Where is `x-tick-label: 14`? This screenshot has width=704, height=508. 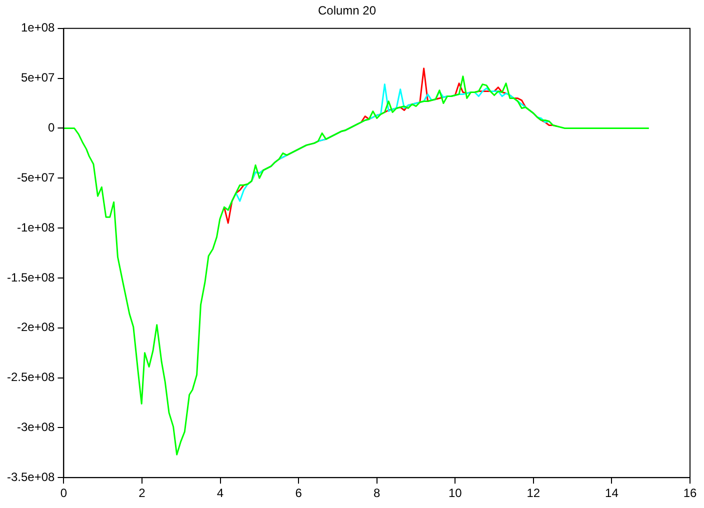 x-tick-label: 14 is located at coordinates (612, 493).